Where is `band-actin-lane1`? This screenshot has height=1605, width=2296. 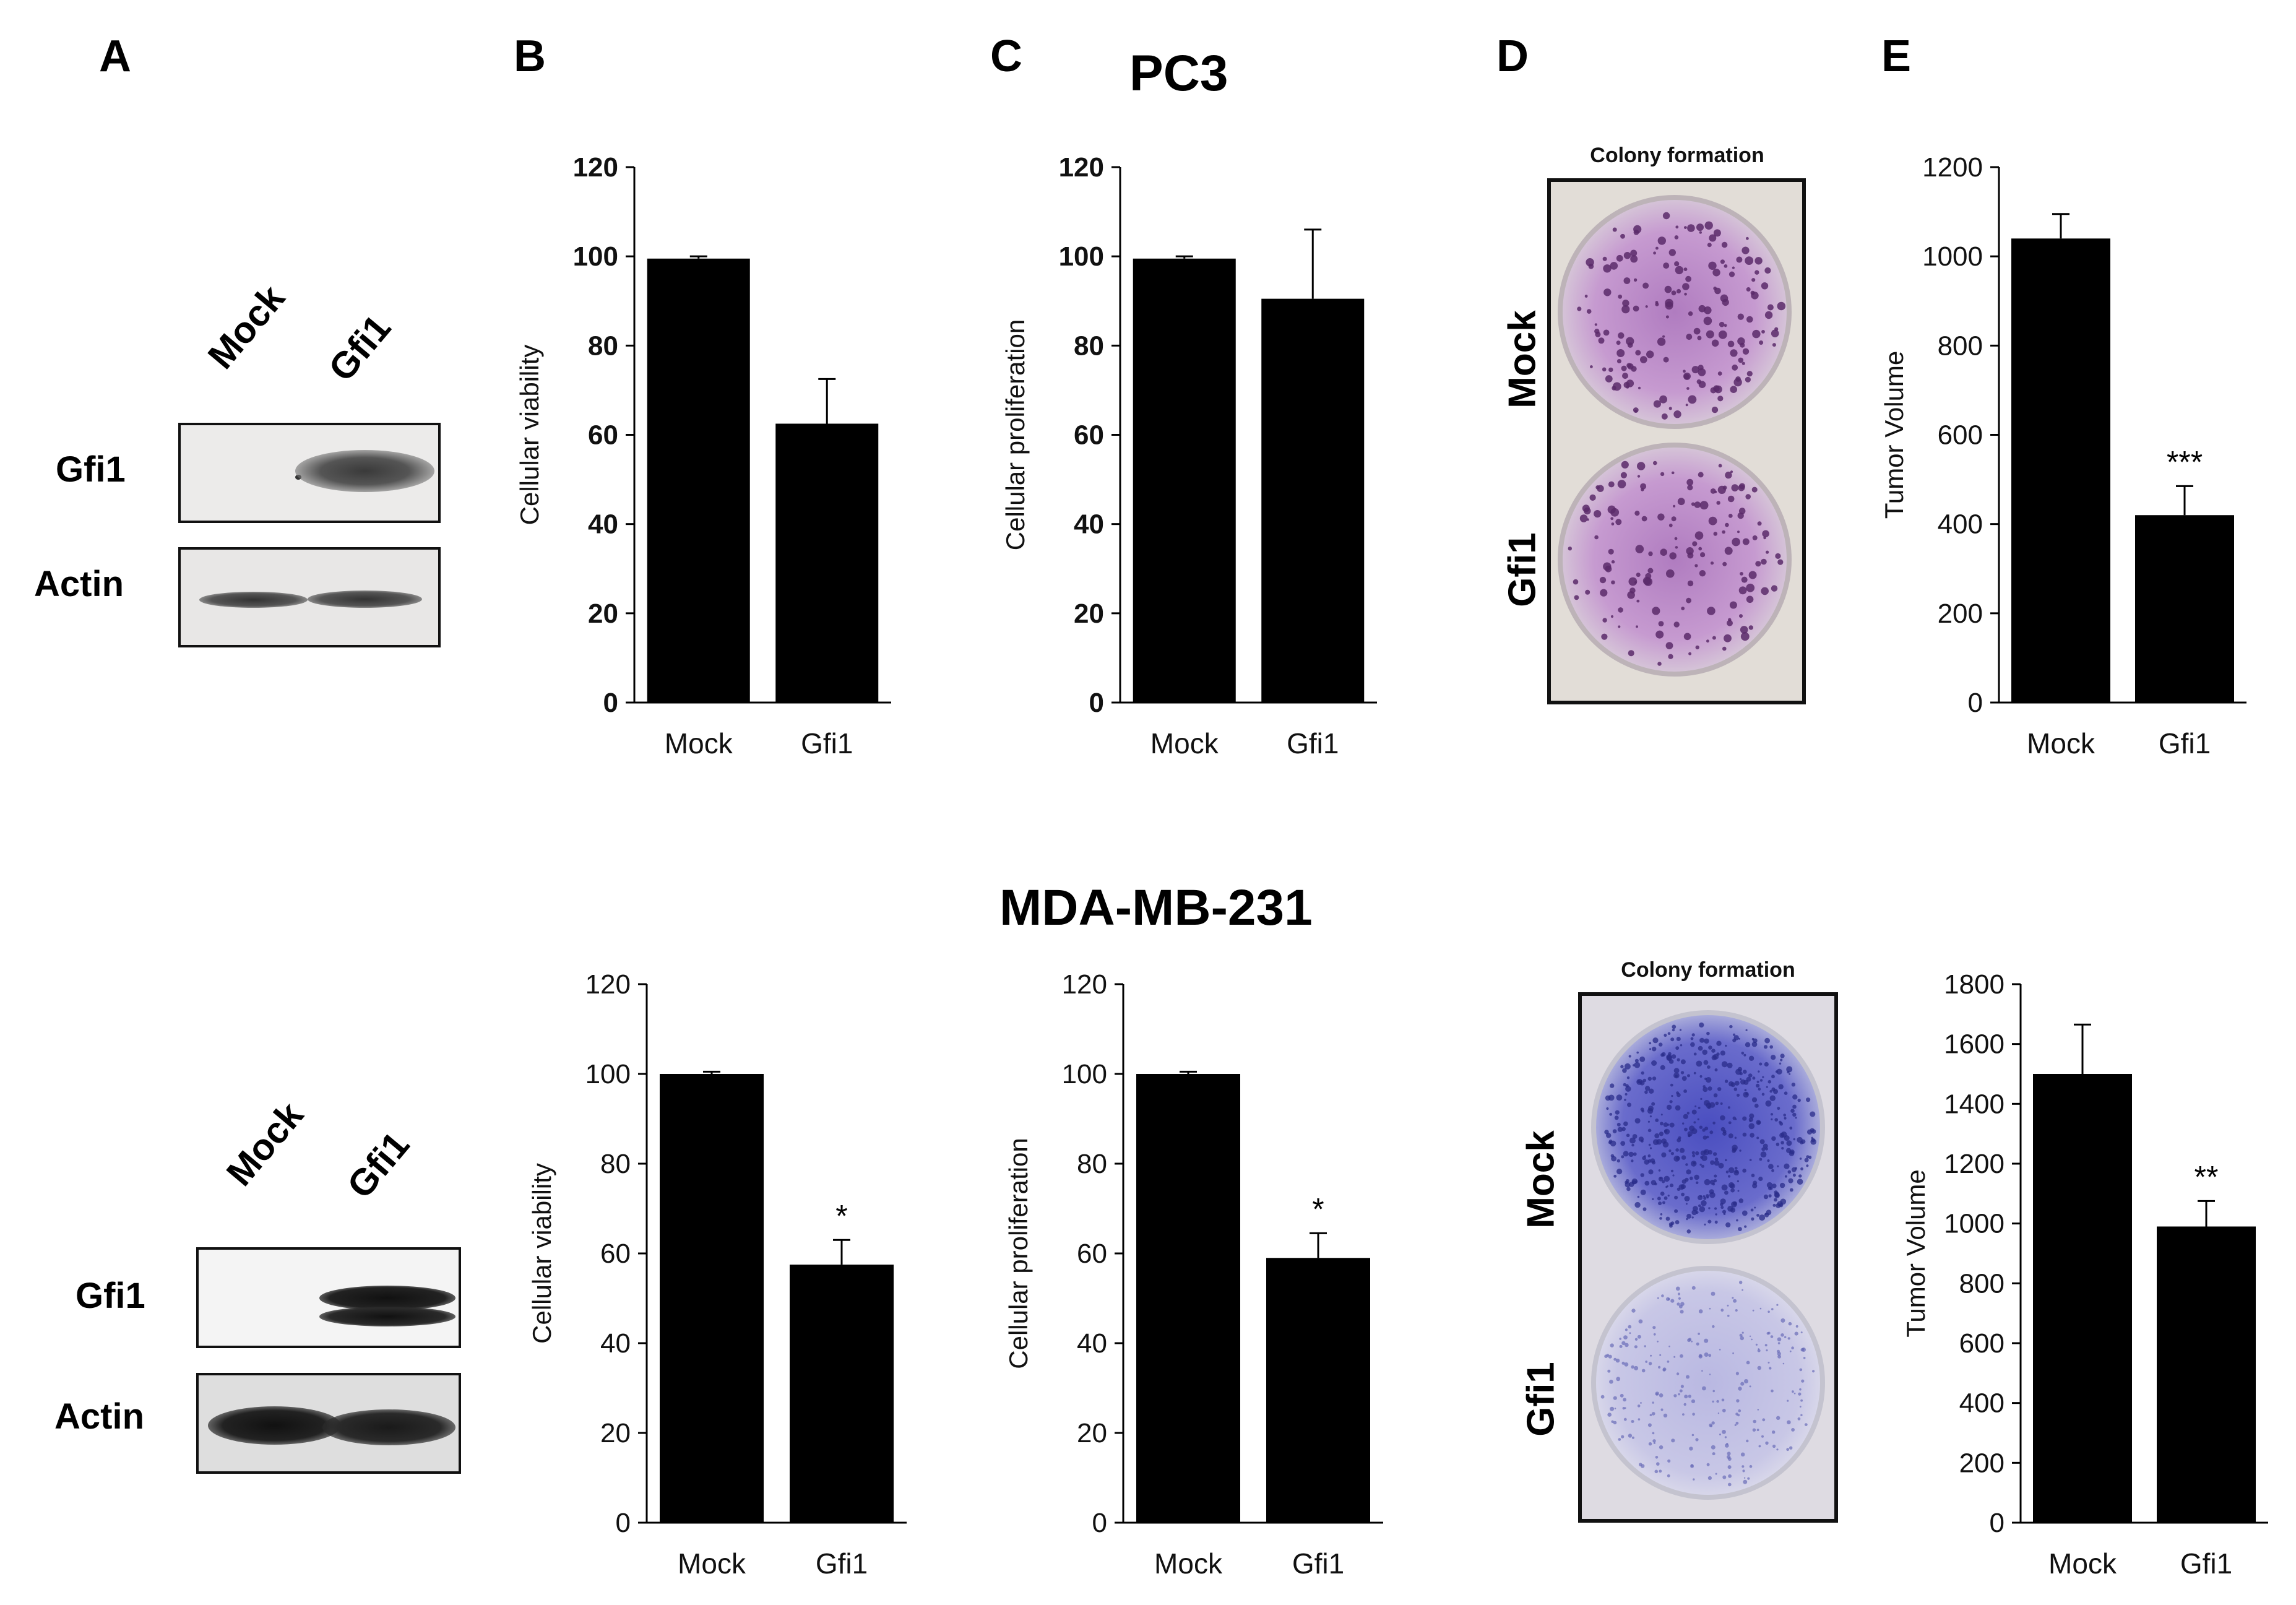
band-actin-lane1 is located at coordinates (274, 1425).